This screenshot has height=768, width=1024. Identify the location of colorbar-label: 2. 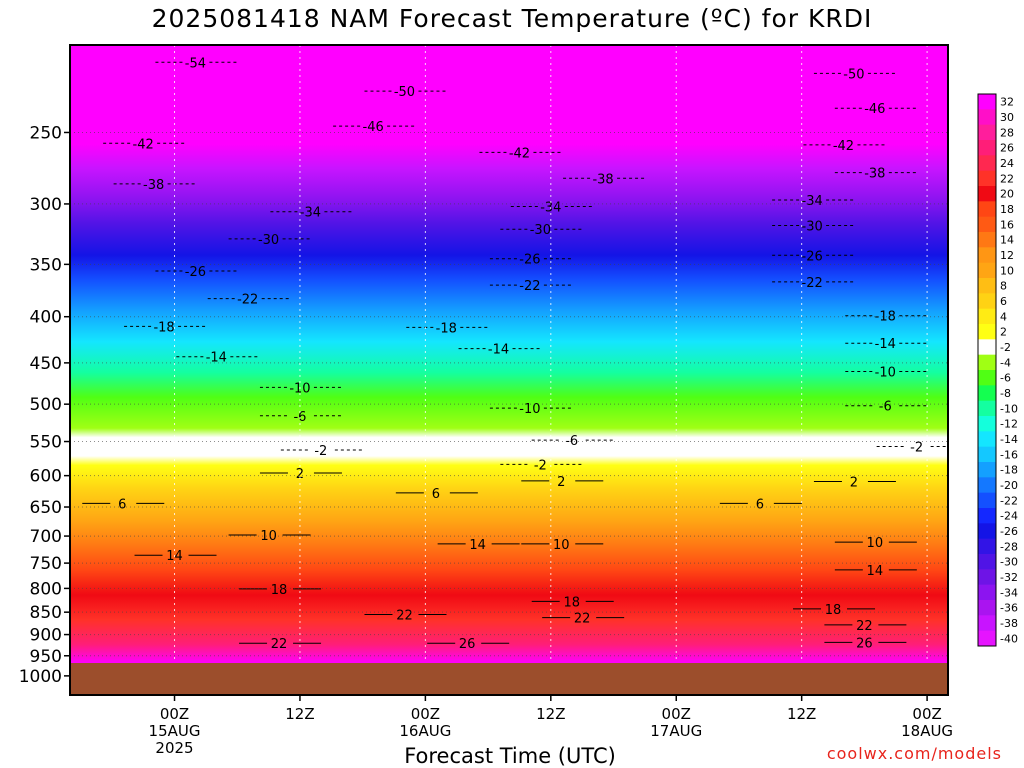
(1003, 332).